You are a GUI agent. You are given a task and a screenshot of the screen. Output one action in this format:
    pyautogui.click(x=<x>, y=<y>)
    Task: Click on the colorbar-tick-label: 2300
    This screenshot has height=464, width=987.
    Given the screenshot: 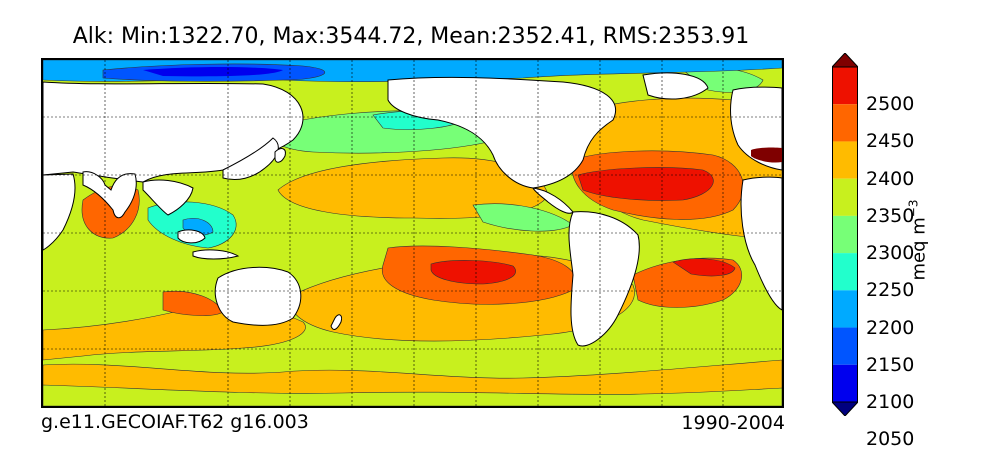 What is the action you would take?
    pyautogui.click(x=890, y=253)
    